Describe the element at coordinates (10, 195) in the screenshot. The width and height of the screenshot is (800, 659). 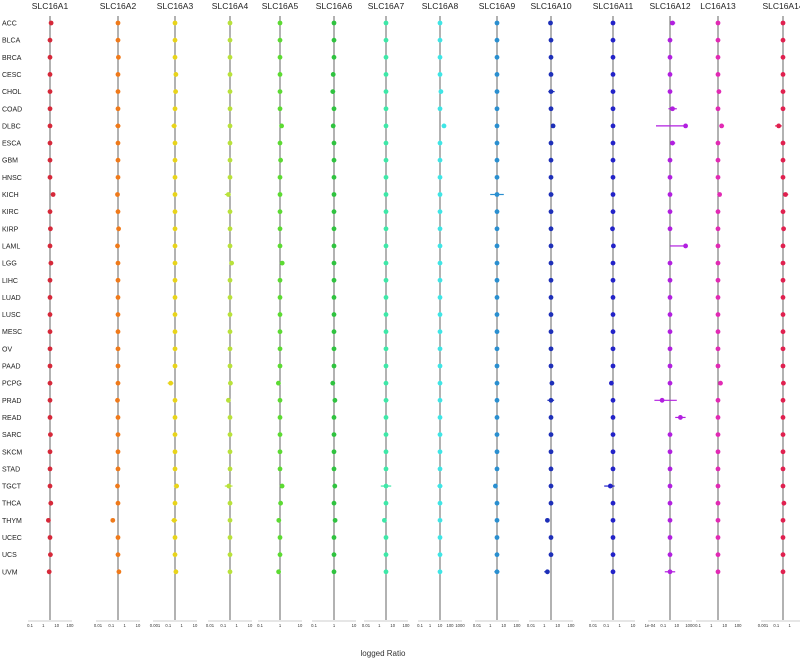
I see `cancer-label-kich: KICH` at that location.